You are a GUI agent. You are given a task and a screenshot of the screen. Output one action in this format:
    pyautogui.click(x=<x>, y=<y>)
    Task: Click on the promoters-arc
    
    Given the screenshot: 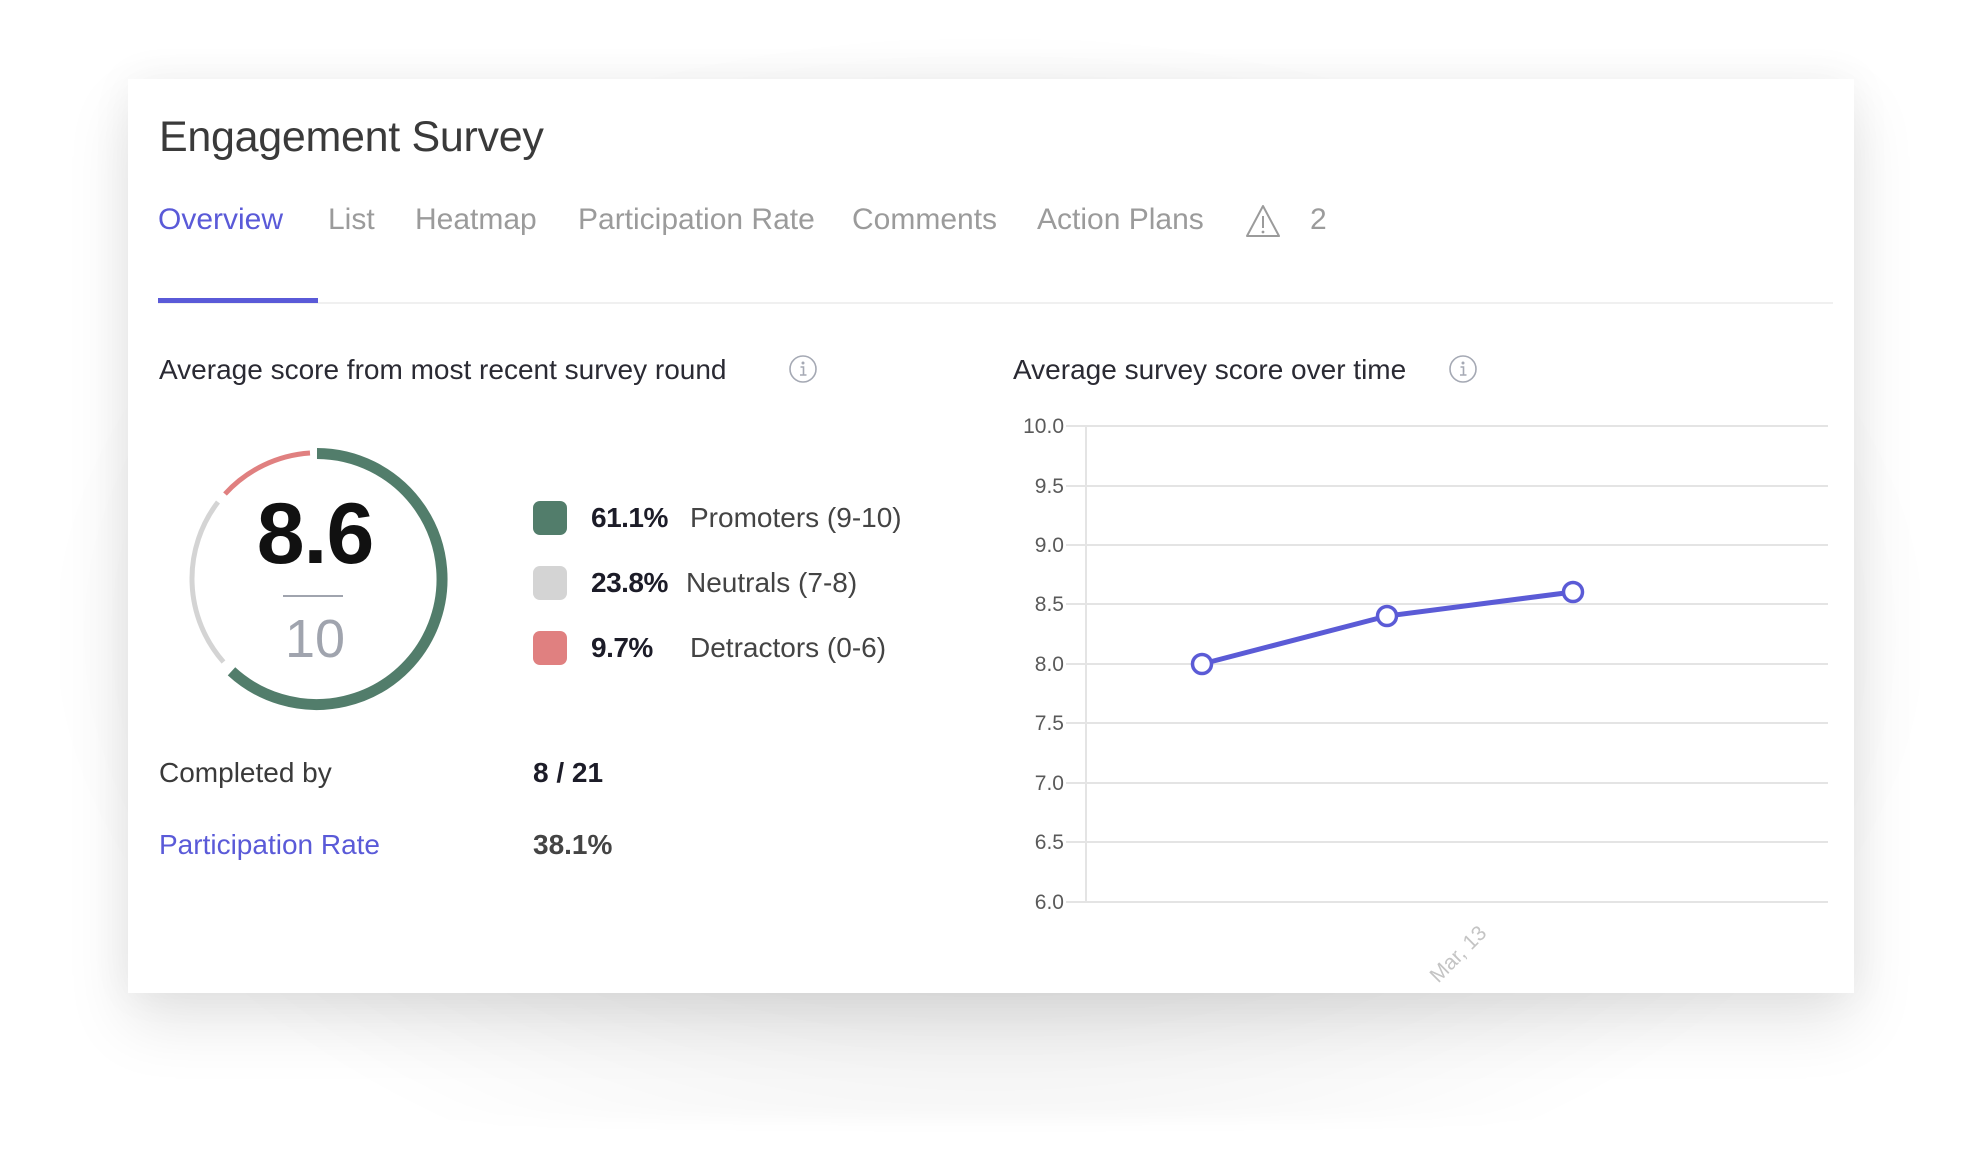 What is the action you would take?
    pyautogui.click(x=337, y=579)
    